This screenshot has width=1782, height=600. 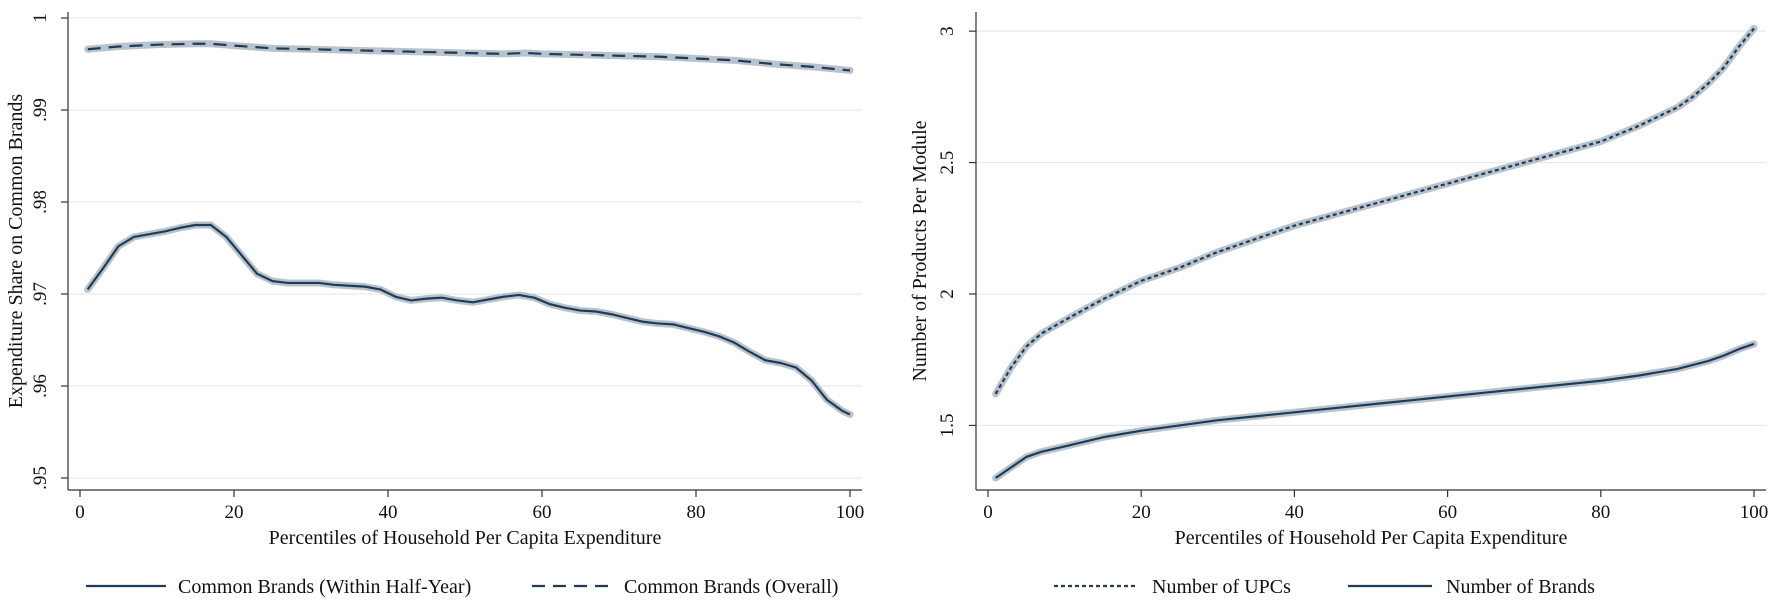 I want to click on y-tick-label: .99, so click(x=40, y=110).